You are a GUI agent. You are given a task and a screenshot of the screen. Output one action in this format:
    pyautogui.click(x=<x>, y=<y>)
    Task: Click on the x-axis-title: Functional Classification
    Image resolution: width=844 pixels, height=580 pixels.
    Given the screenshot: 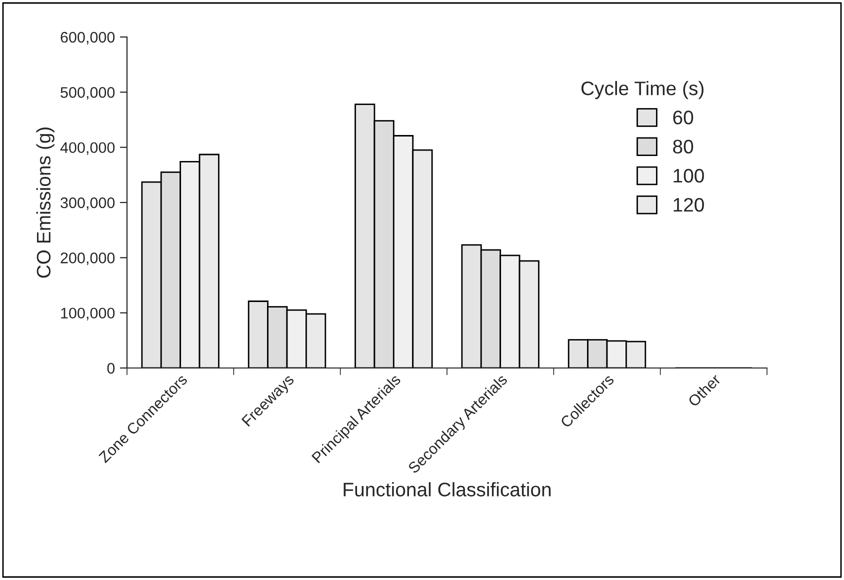 What is the action you would take?
    pyautogui.click(x=447, y=489)
    